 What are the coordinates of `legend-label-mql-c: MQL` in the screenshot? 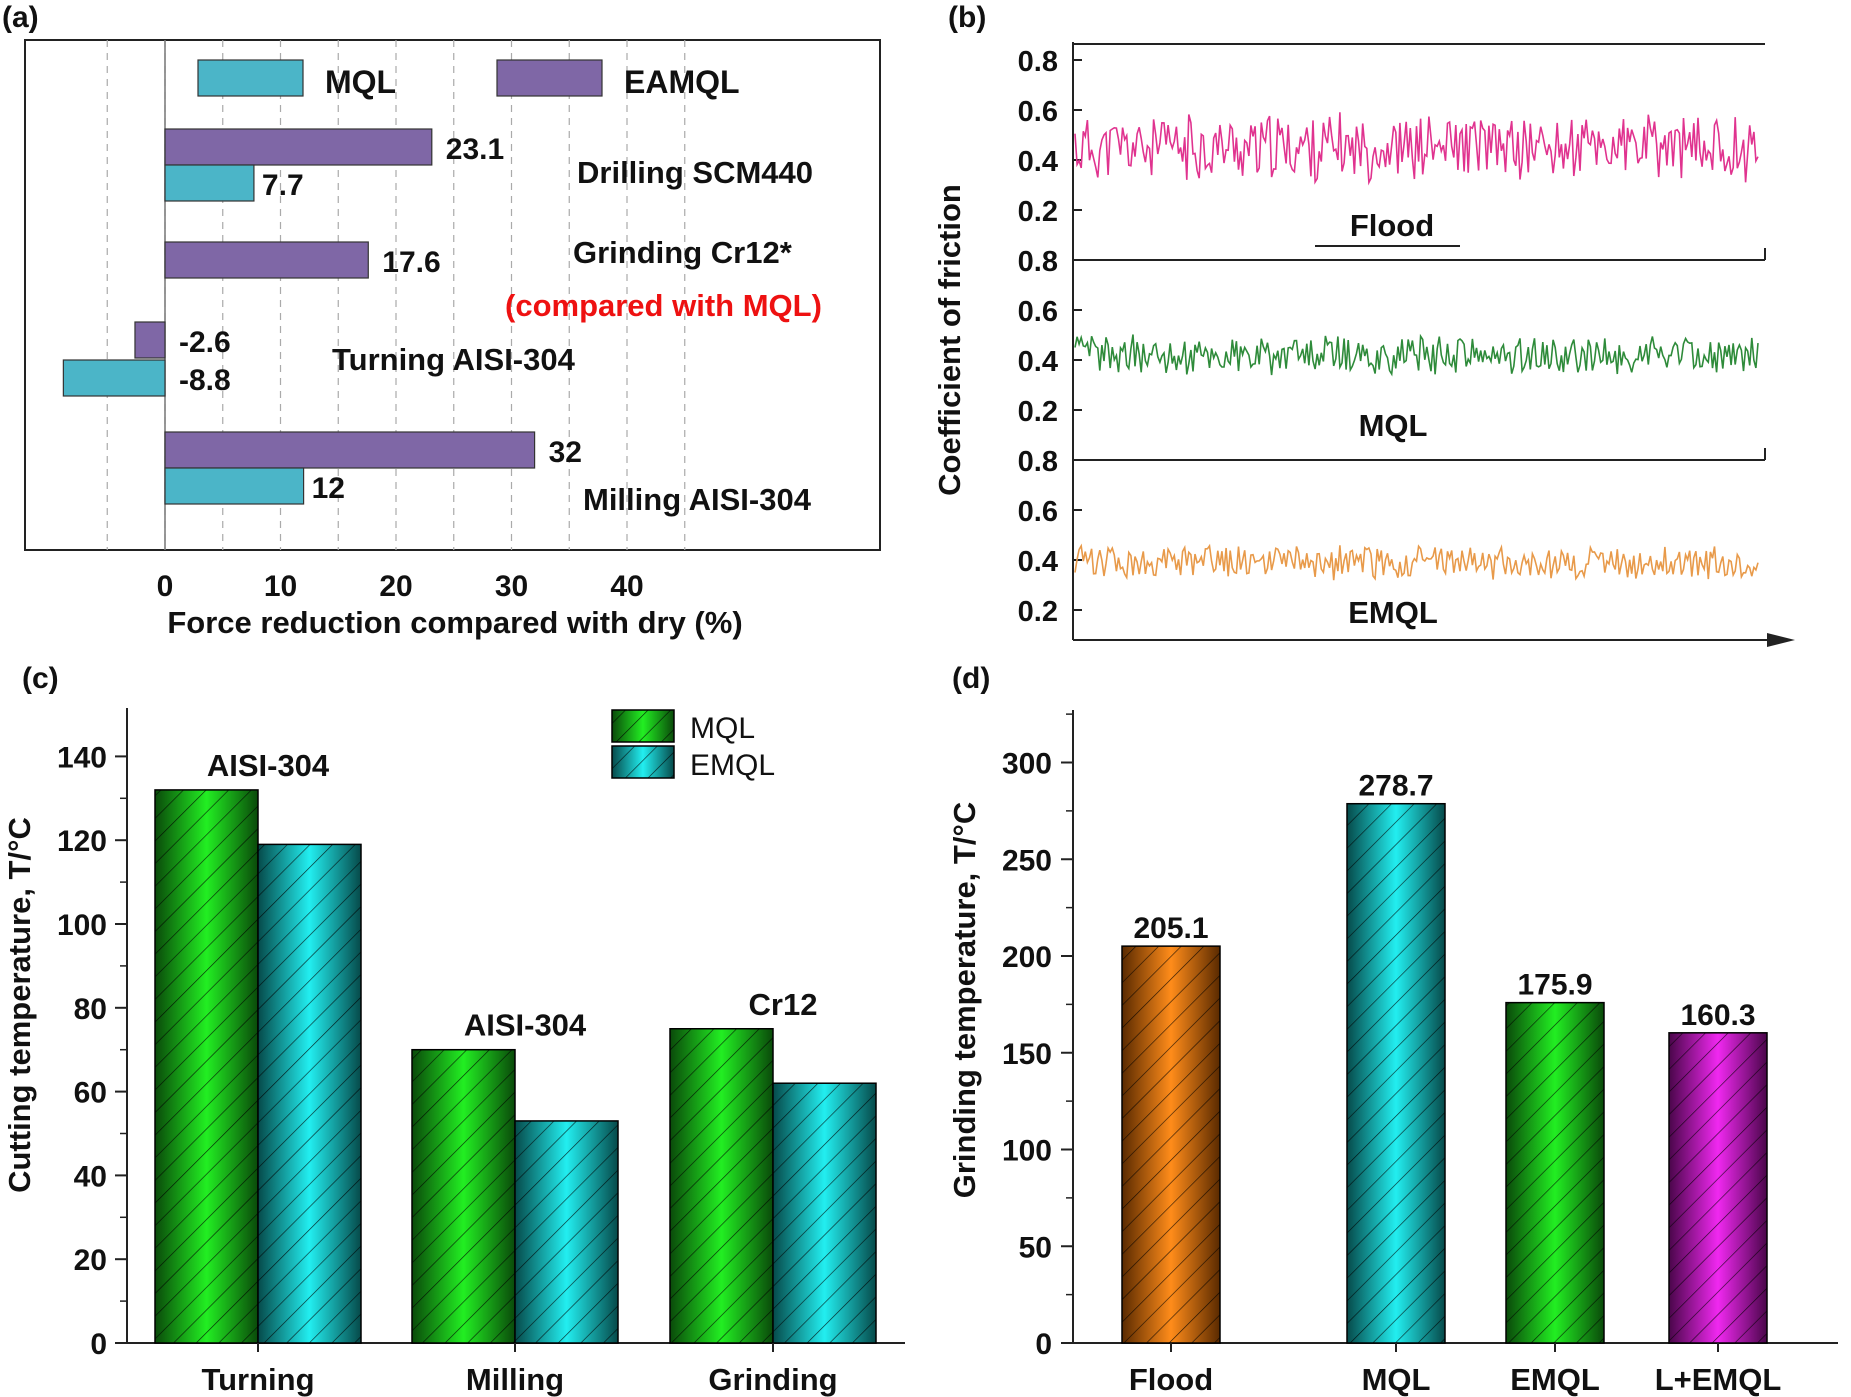 It's located at (722, 728).